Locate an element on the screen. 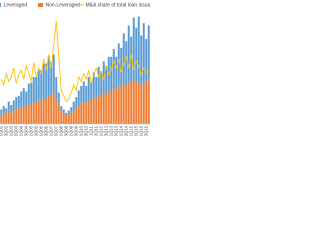 The height and width of the screenshot is (240, 320). x-tick-label: 1Q10 is located at coordinates (80, 130).